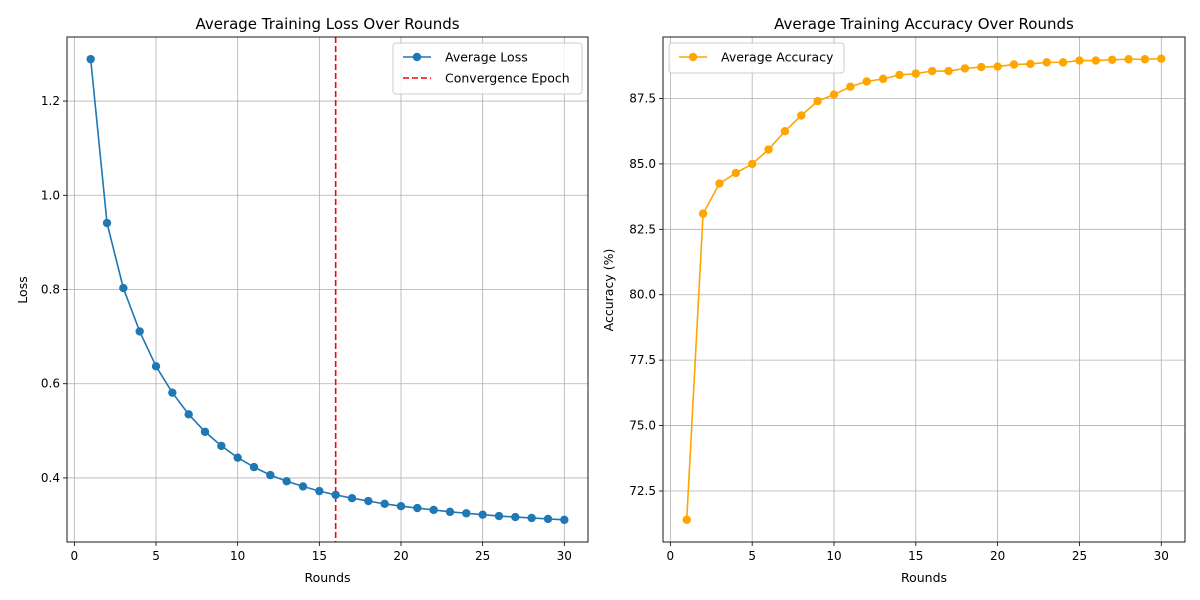 The width and height of the screenshot is (1200, 600). Describe the element at coordinates (924, 577) in the screenshot. I see `accuracy-x-axis-label: Rounds` at that location.